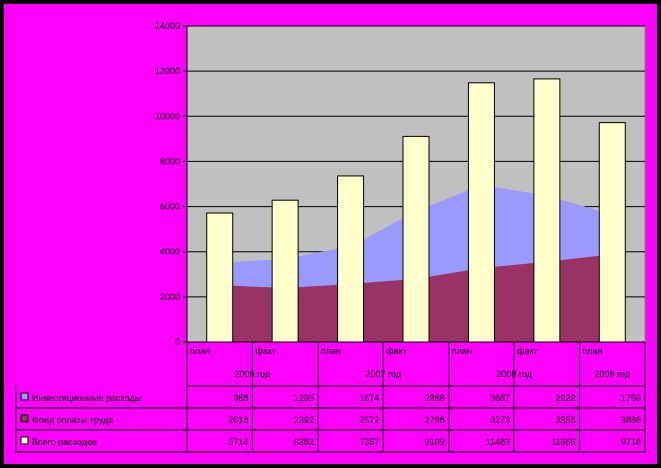 Image resolution: width=661 pixels, height=468 pixels. What do you see at coordinates (500, 398) in the screenshot?
I see `table-cell-value: 3687` at bounding box center [500, 398].